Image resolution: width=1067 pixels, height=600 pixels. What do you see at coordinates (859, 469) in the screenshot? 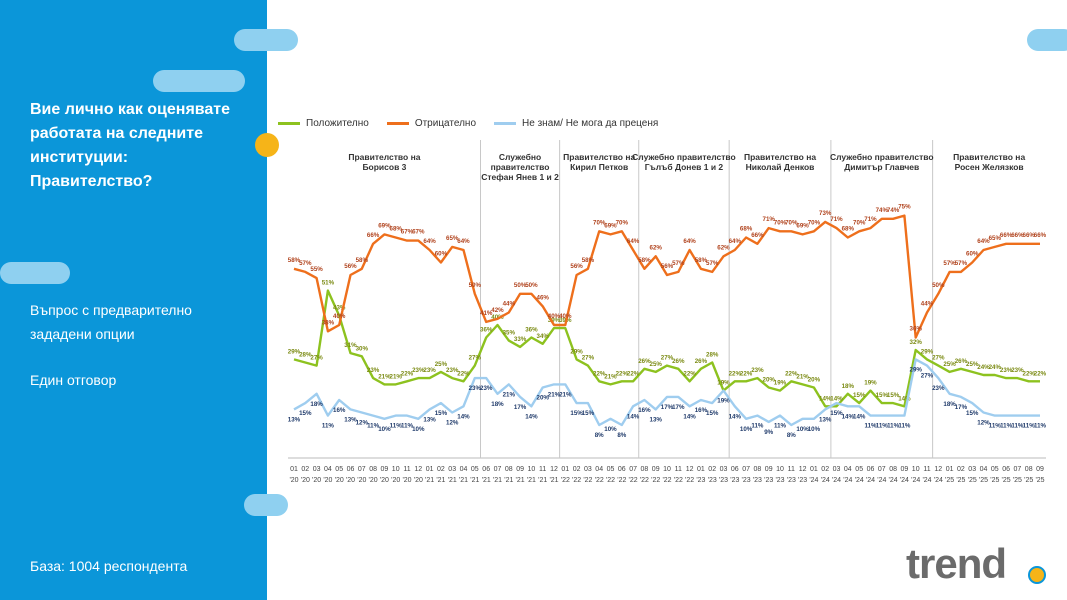
I see `x-tick-month-50: 05` at bounding box center [859, 469].